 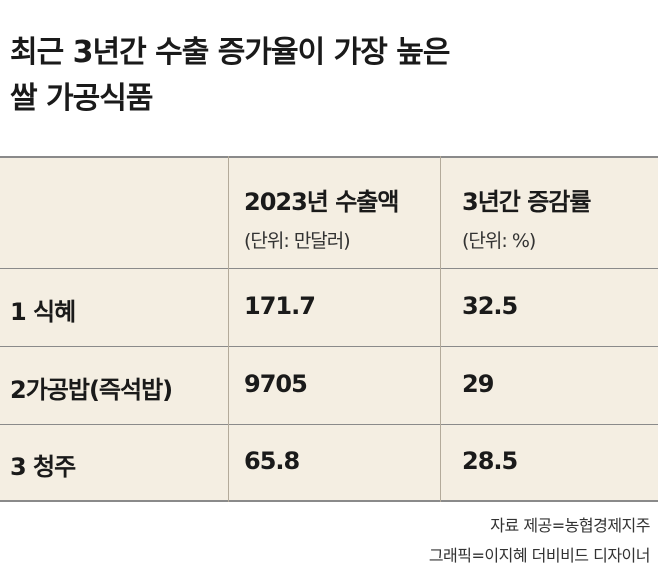 What do you see at coordinates (499, 241) in the screenshot?
I see `column-unit-growth: (단위: %)` at bounding box center [499, 241].